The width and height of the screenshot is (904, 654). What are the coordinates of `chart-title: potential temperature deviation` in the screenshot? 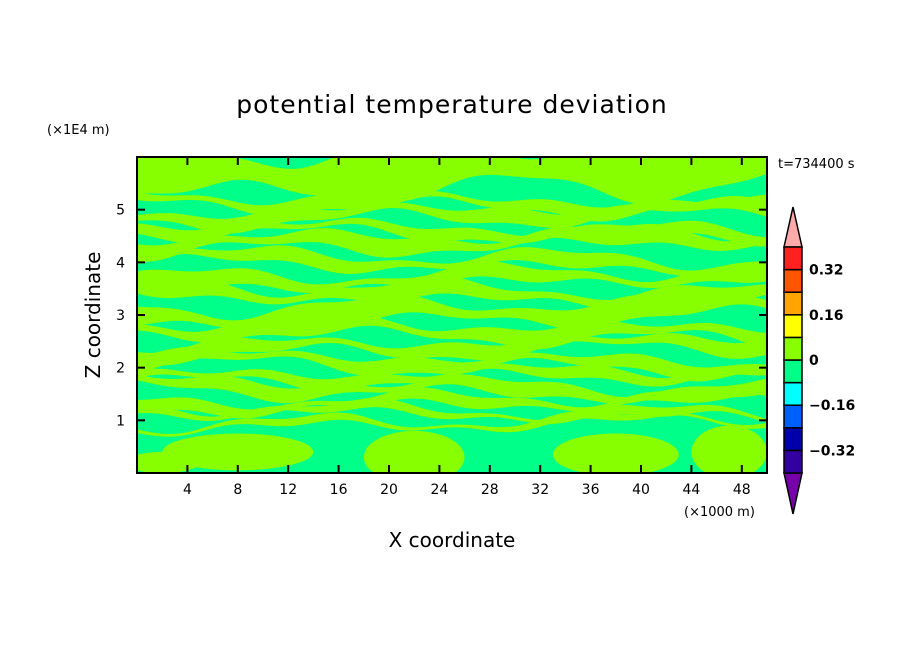 It's located at (451, 104).